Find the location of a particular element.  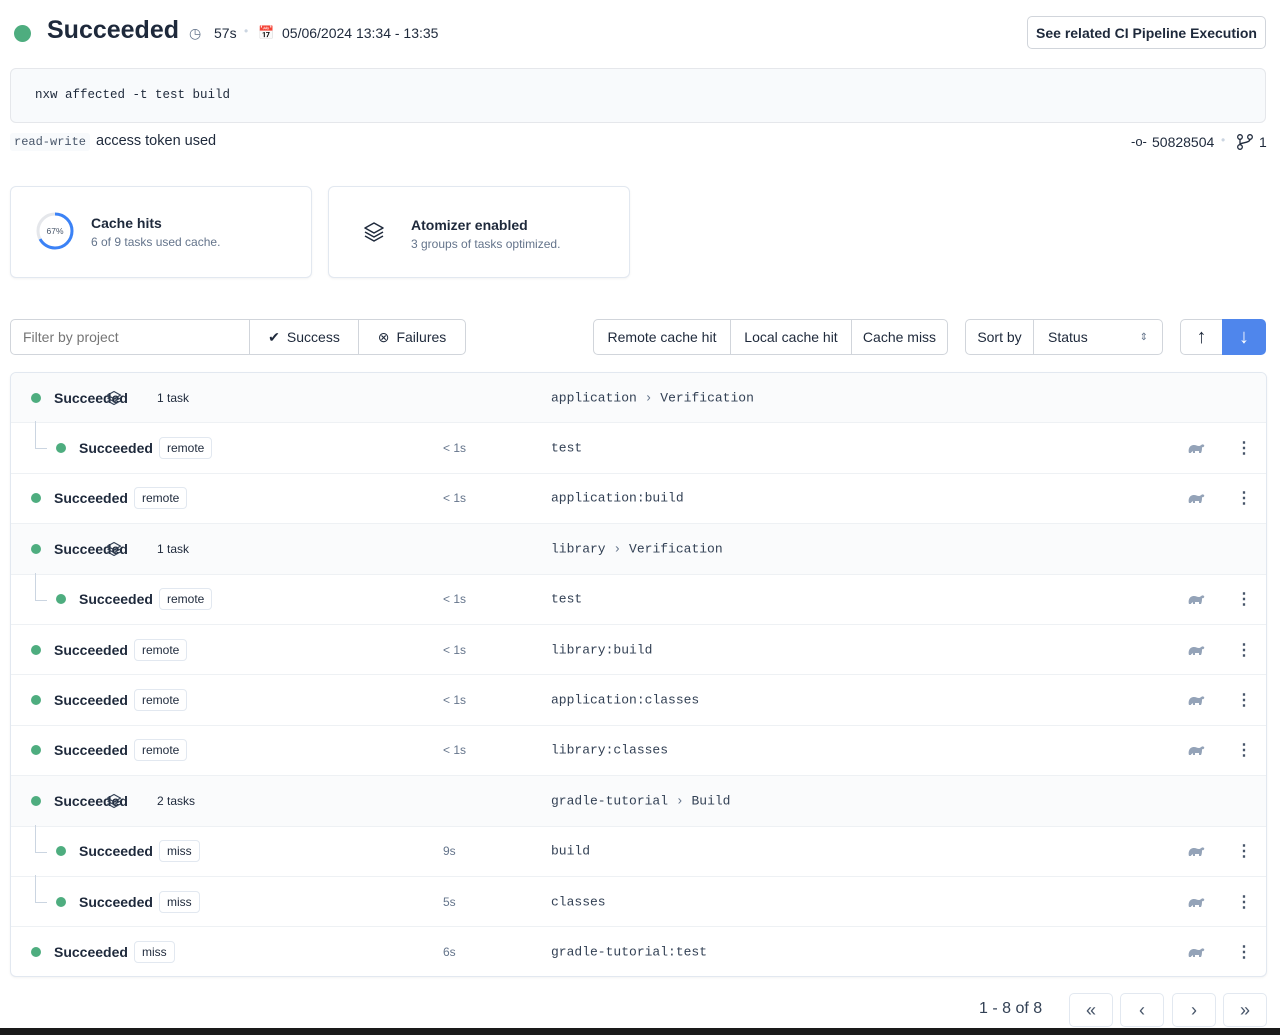

group-project: application is located at coordinates (594, 398).